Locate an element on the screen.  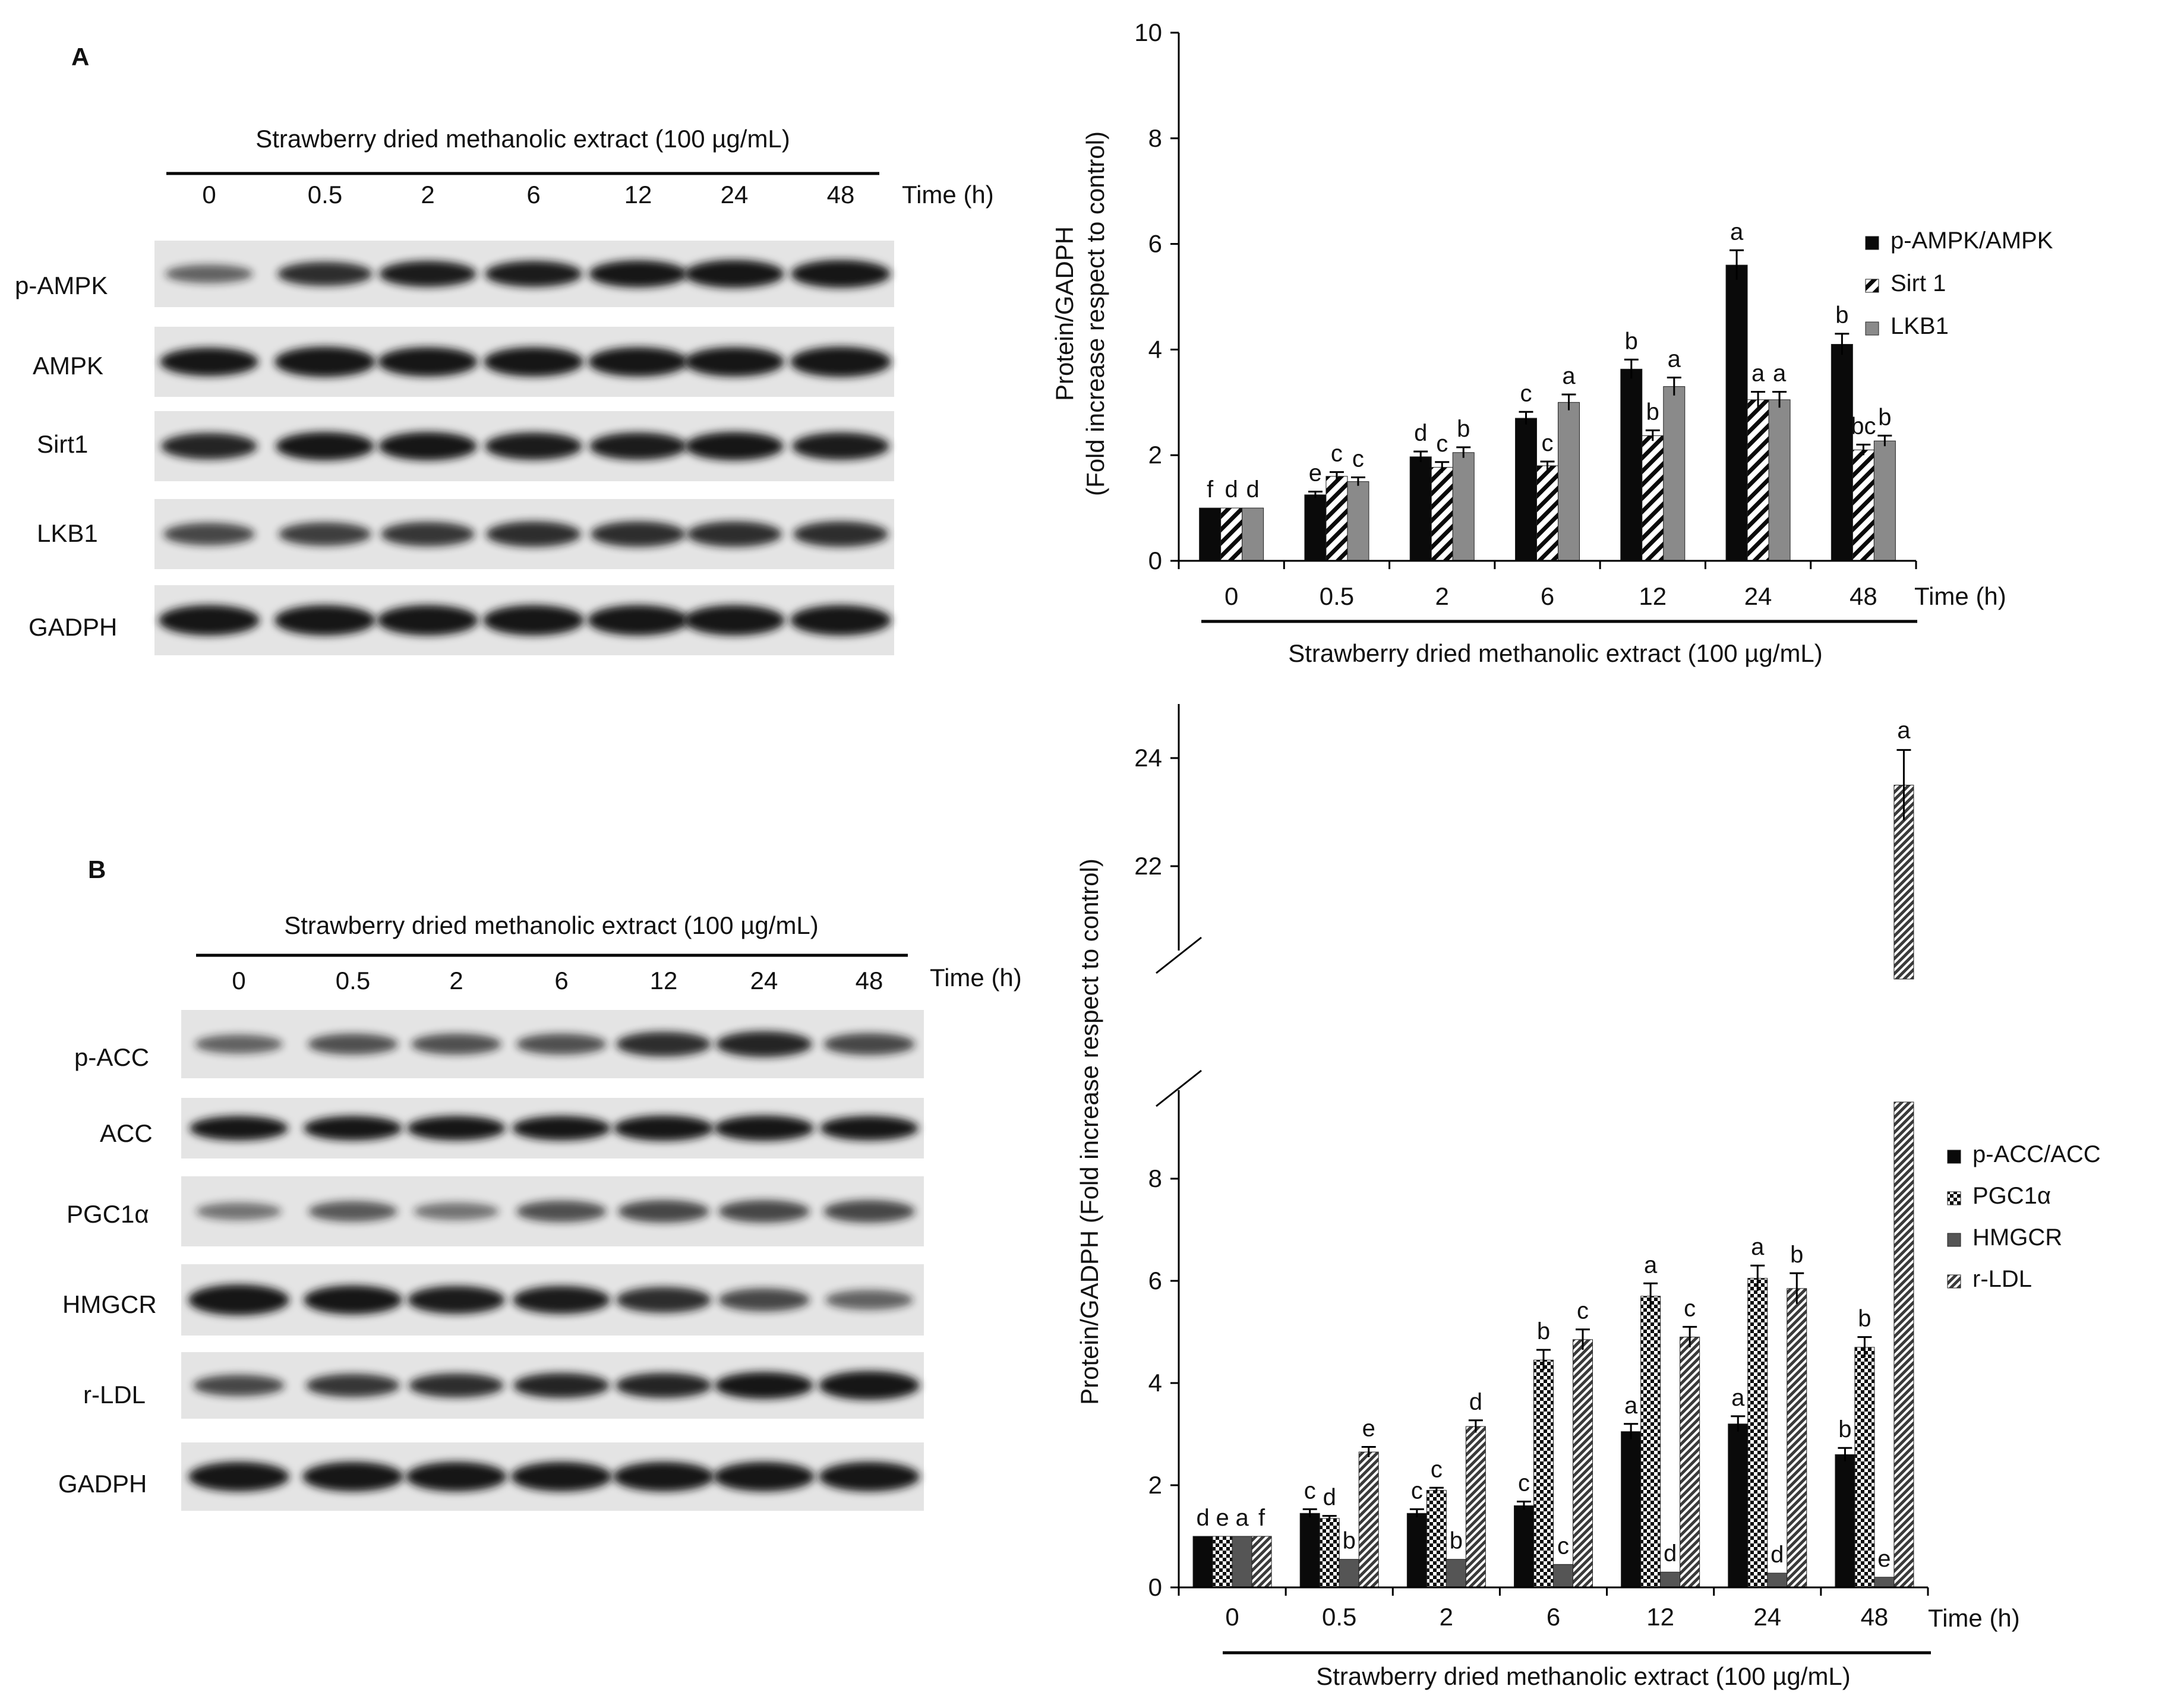
blot-row-label: GADPH is located at coordinates (102, 1484).